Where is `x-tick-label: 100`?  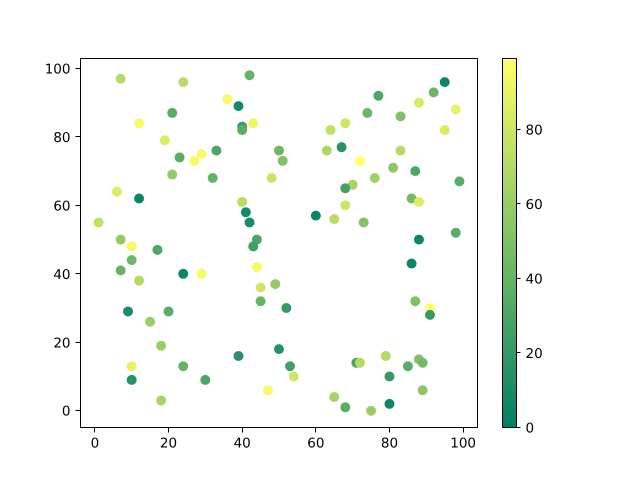
x-tick-label: 100 is located at coordinates (463, 444).